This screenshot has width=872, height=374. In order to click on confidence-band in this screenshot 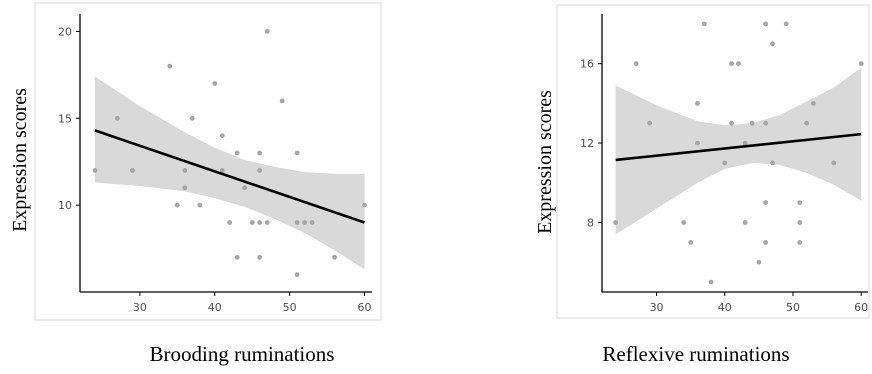, I will do `click(738, 151)`.